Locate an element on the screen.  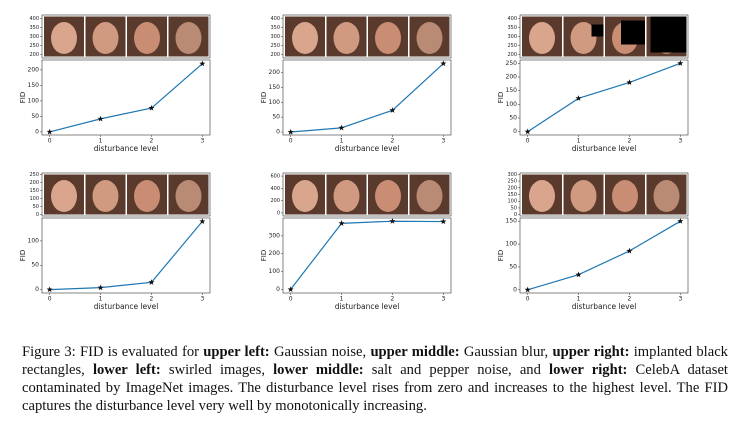
image-y-tick-label: 600 is located at coordinates (275, 177).